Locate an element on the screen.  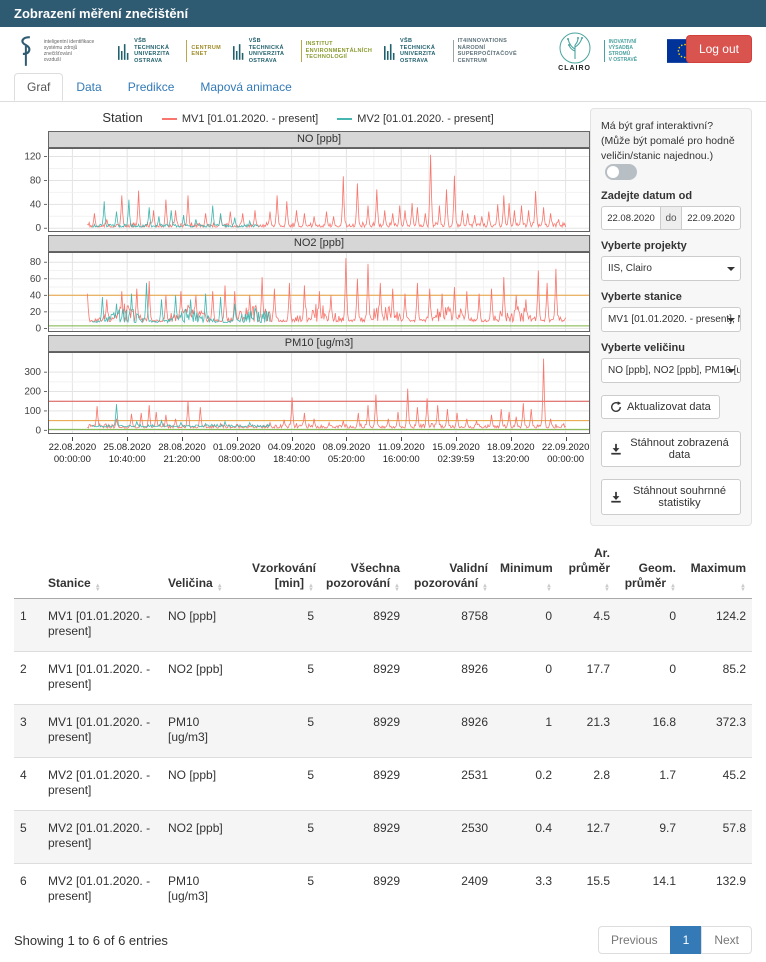
tab-mapova-animace: Mapová animace is located at coordinates (246, 87).